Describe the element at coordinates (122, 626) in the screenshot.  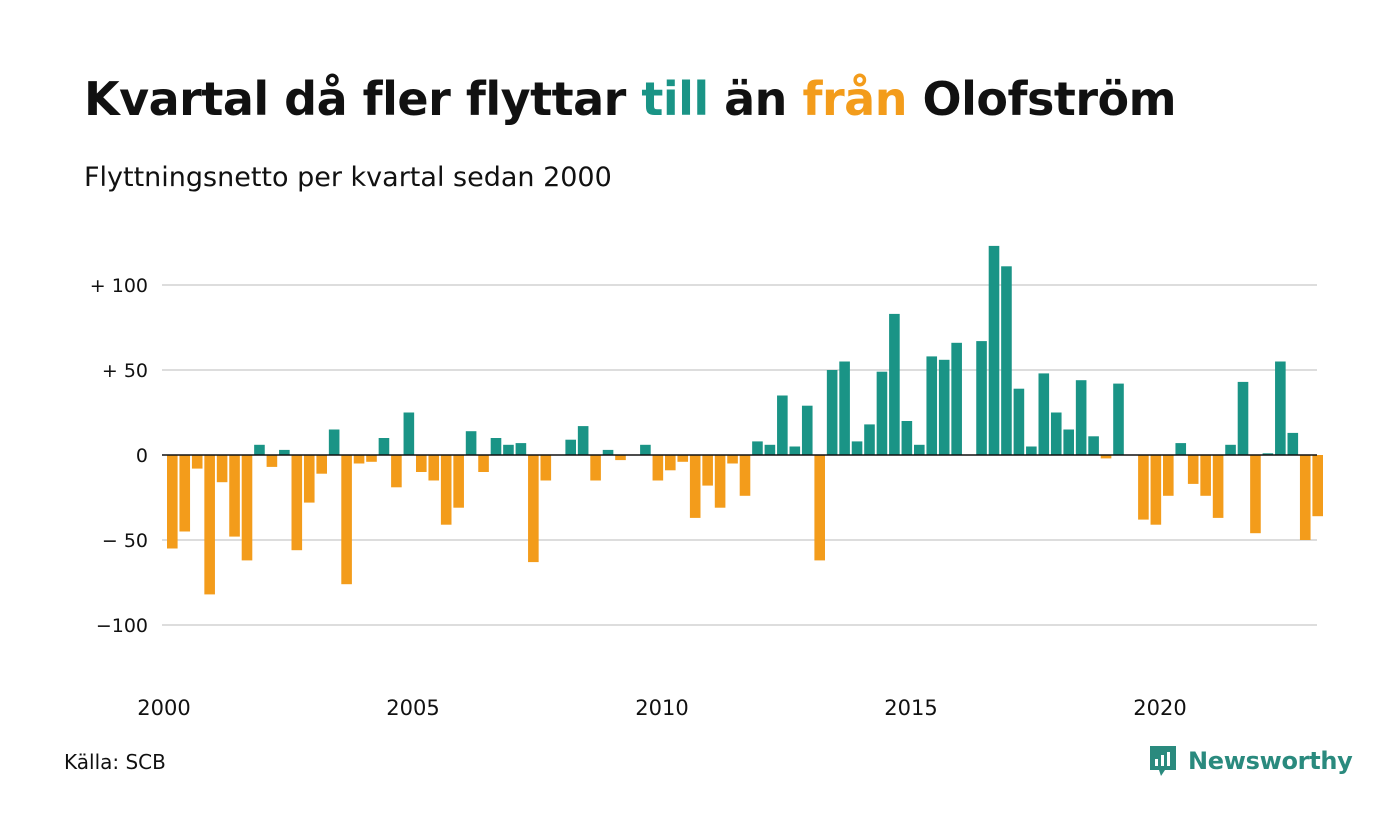
I see `y-tick-label: −100` at that location.